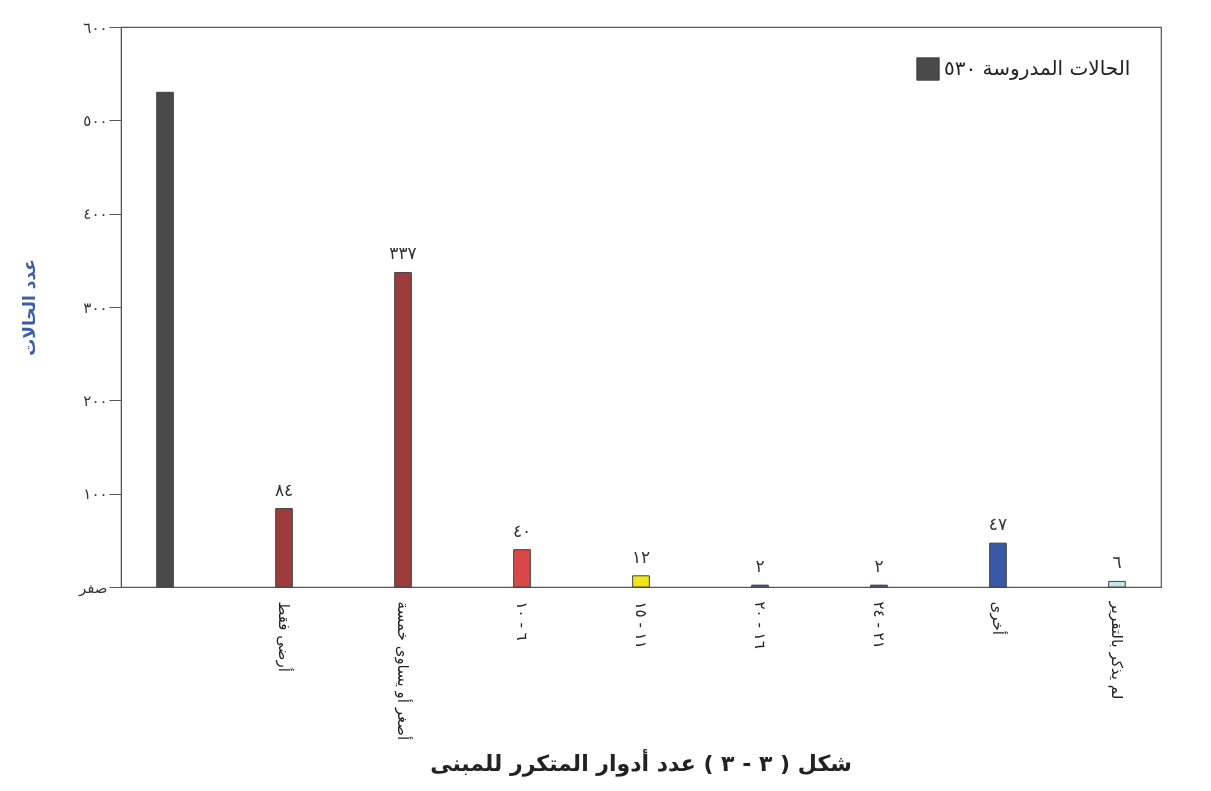 The height and width of the screenshot is (791, 1211). Describe the element at coordinates (1116, 650) in the screenshot. I see `x-tick-label: لم يذكر بالتقرير` at that location.